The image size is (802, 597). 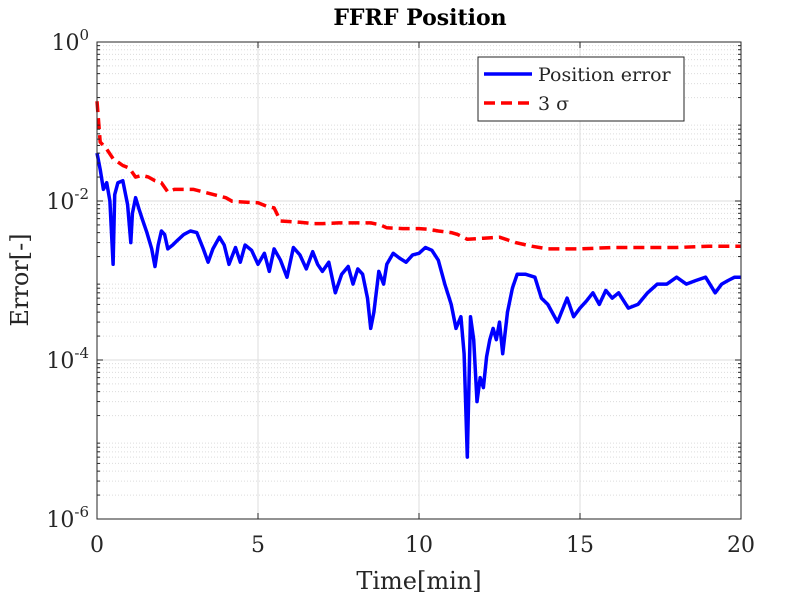 What do you see at coordinates (741, 545) in the screenshot?
I see `x-tick-label: 20` at bounding box center [741, 545].